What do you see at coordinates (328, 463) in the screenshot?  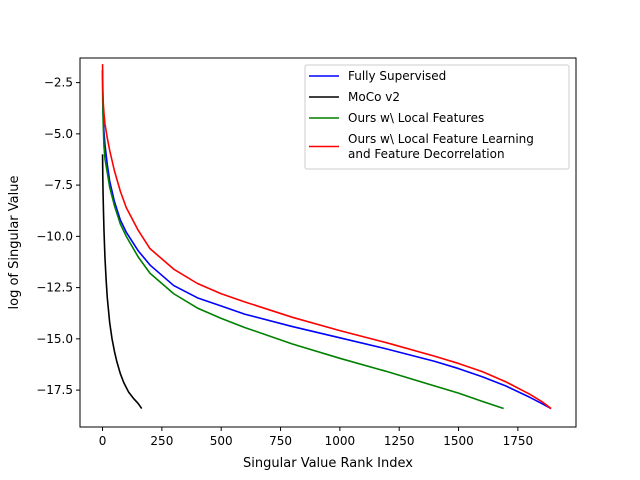 I see `x-axis-label: Singular Value Rank Index` at bounding box center [328, 463].